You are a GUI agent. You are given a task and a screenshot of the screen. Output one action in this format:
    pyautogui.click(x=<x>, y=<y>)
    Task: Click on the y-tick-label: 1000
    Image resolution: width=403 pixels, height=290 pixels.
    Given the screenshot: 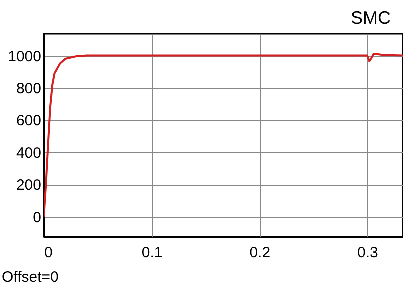 What is the action you would take?
    pyautogui.click(x=25, y=57)
    